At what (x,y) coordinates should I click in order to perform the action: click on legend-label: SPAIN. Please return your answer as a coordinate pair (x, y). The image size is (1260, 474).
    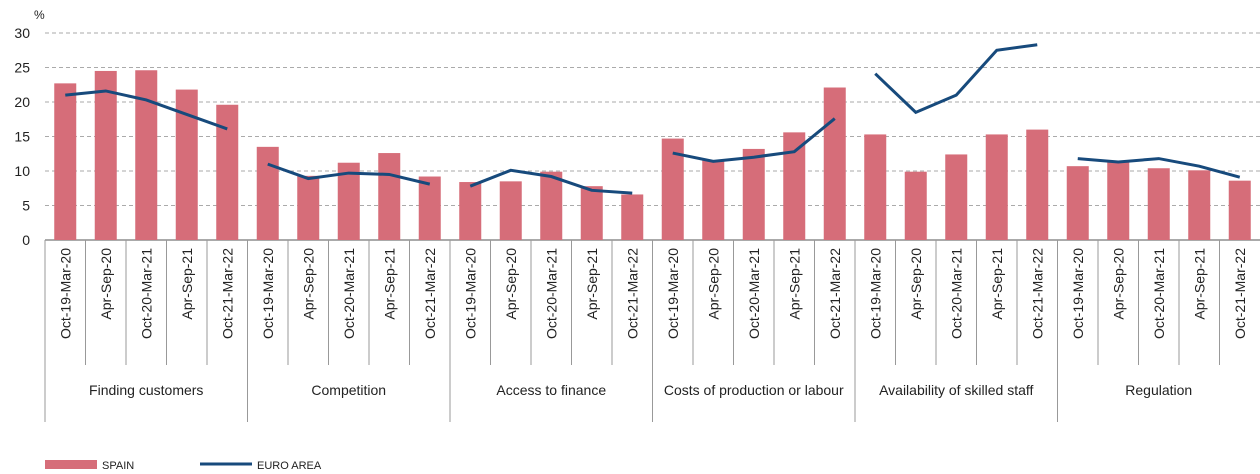
    Looking at the image, I should click on (118, 466).